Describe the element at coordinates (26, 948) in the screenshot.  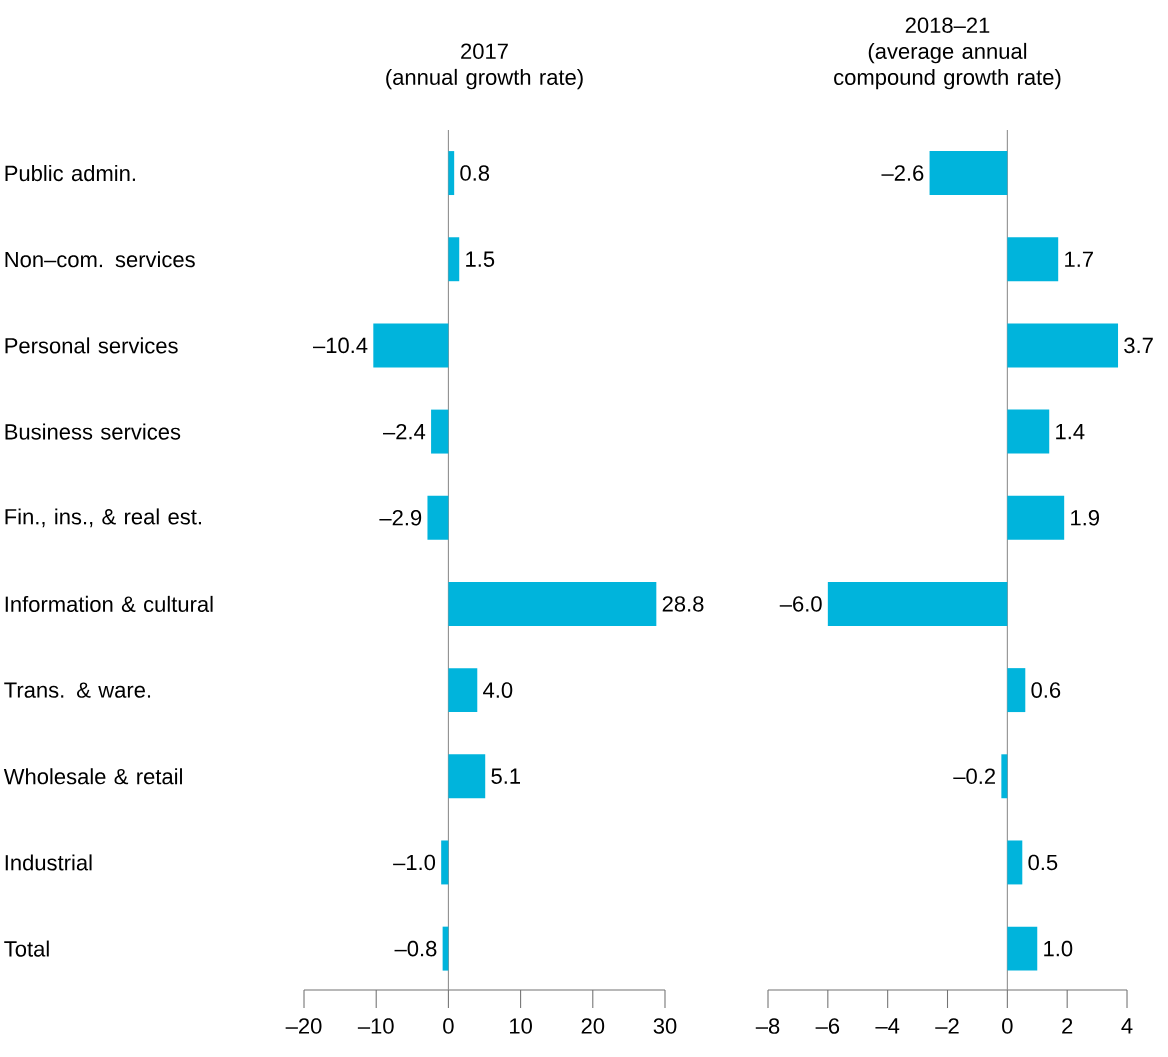
I see `y-tick-label: Total` at that location.